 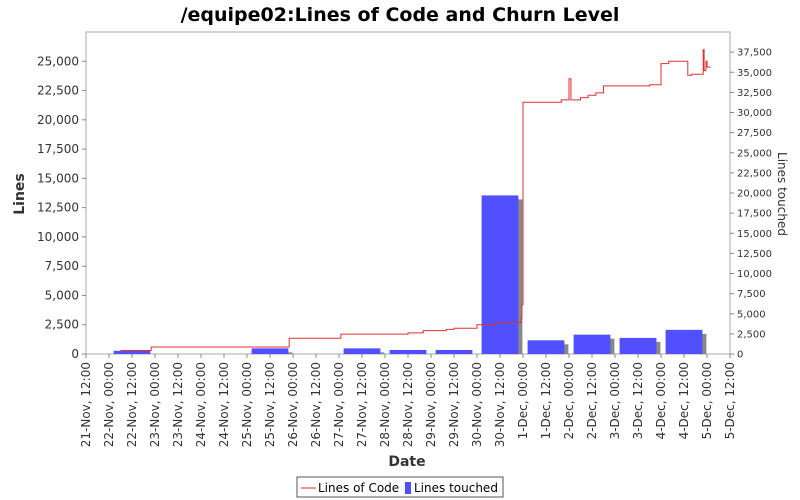 I want to click on right-tick-label-0: 0, so click(x=740, y=355).